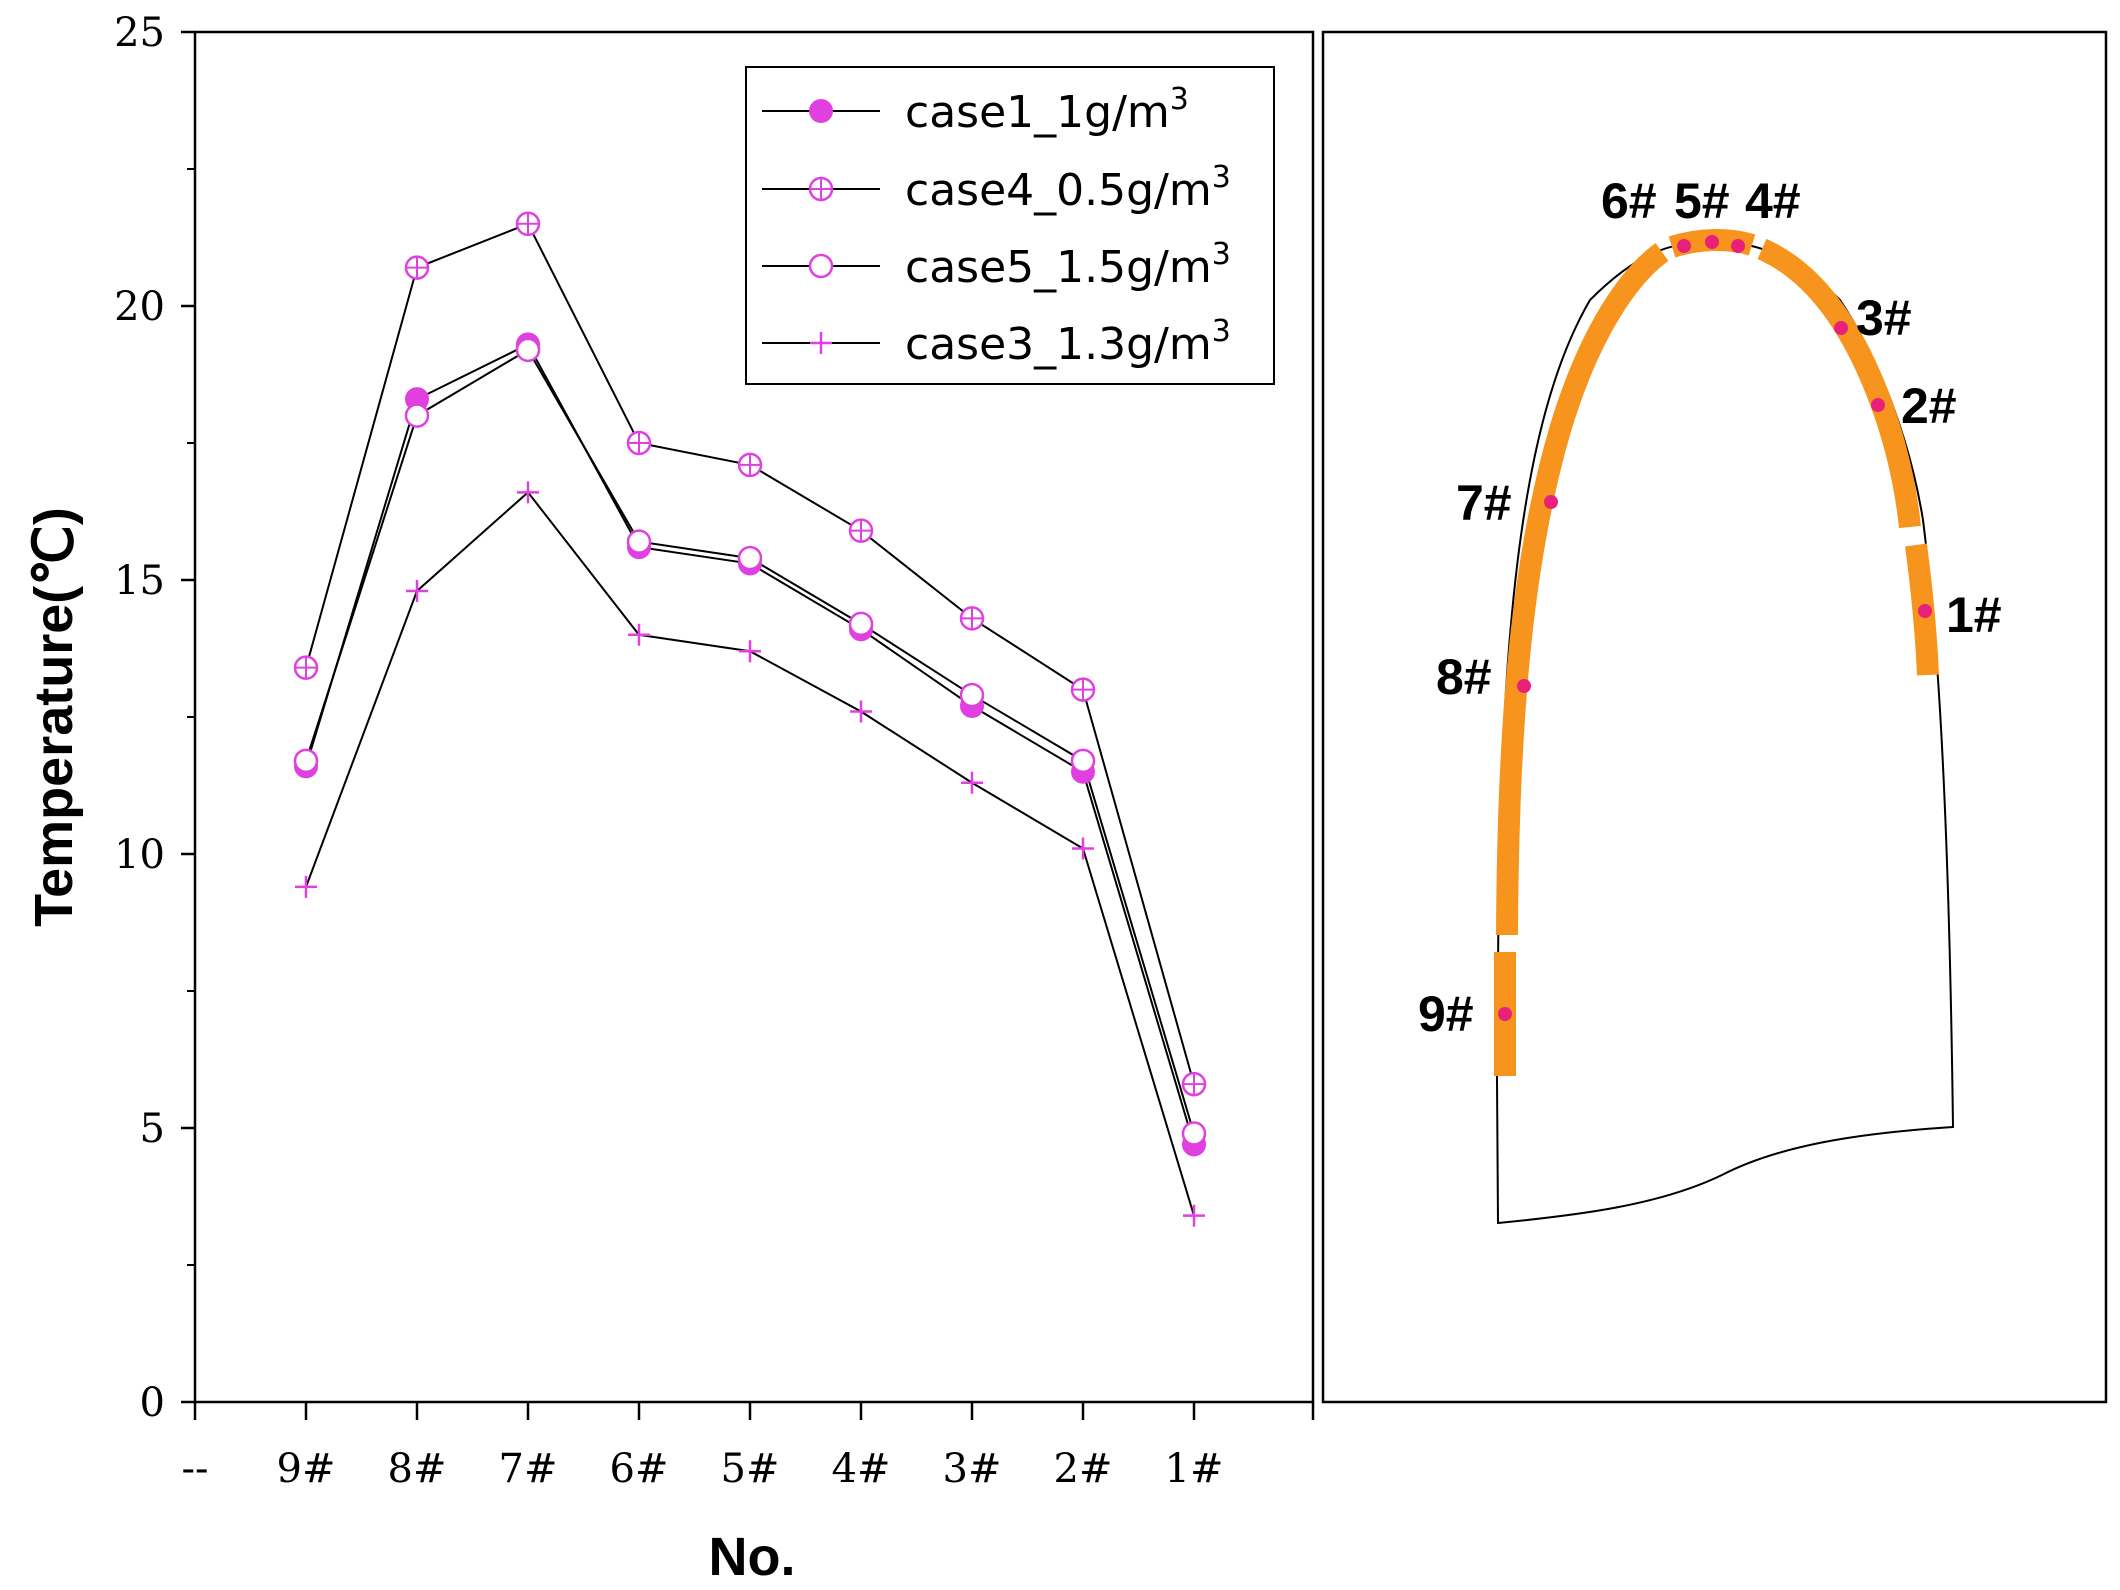  Describe the element at coordinates (152, 1403) in the screenshot. I see `y-tick-label: 0` at that location.